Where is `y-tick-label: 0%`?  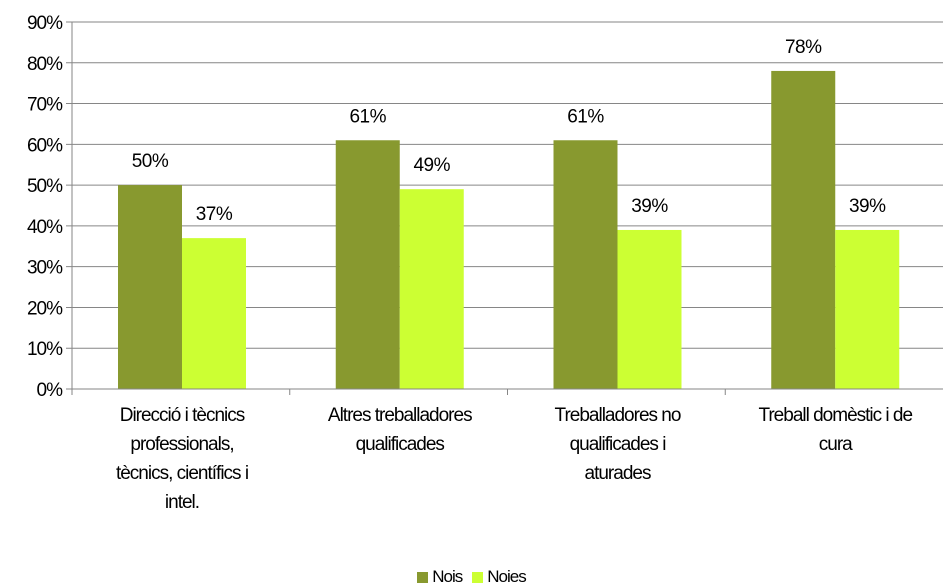 y-tick-label: 0% is located at coordinates (50, 390).